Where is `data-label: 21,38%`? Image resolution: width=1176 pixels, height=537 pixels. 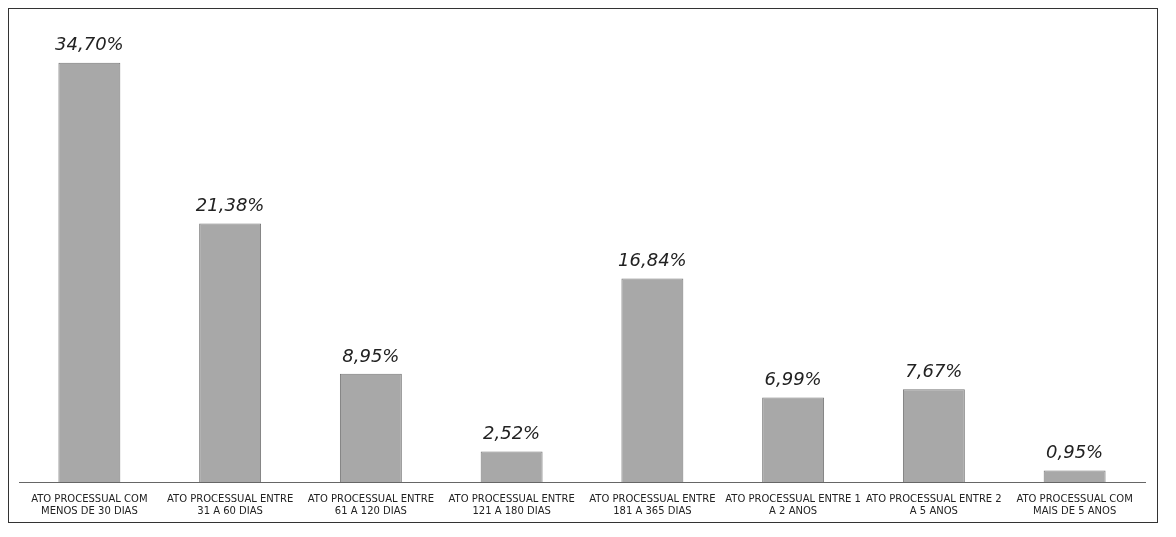
data-label: 21,38% is located at coordinates (230, 205).